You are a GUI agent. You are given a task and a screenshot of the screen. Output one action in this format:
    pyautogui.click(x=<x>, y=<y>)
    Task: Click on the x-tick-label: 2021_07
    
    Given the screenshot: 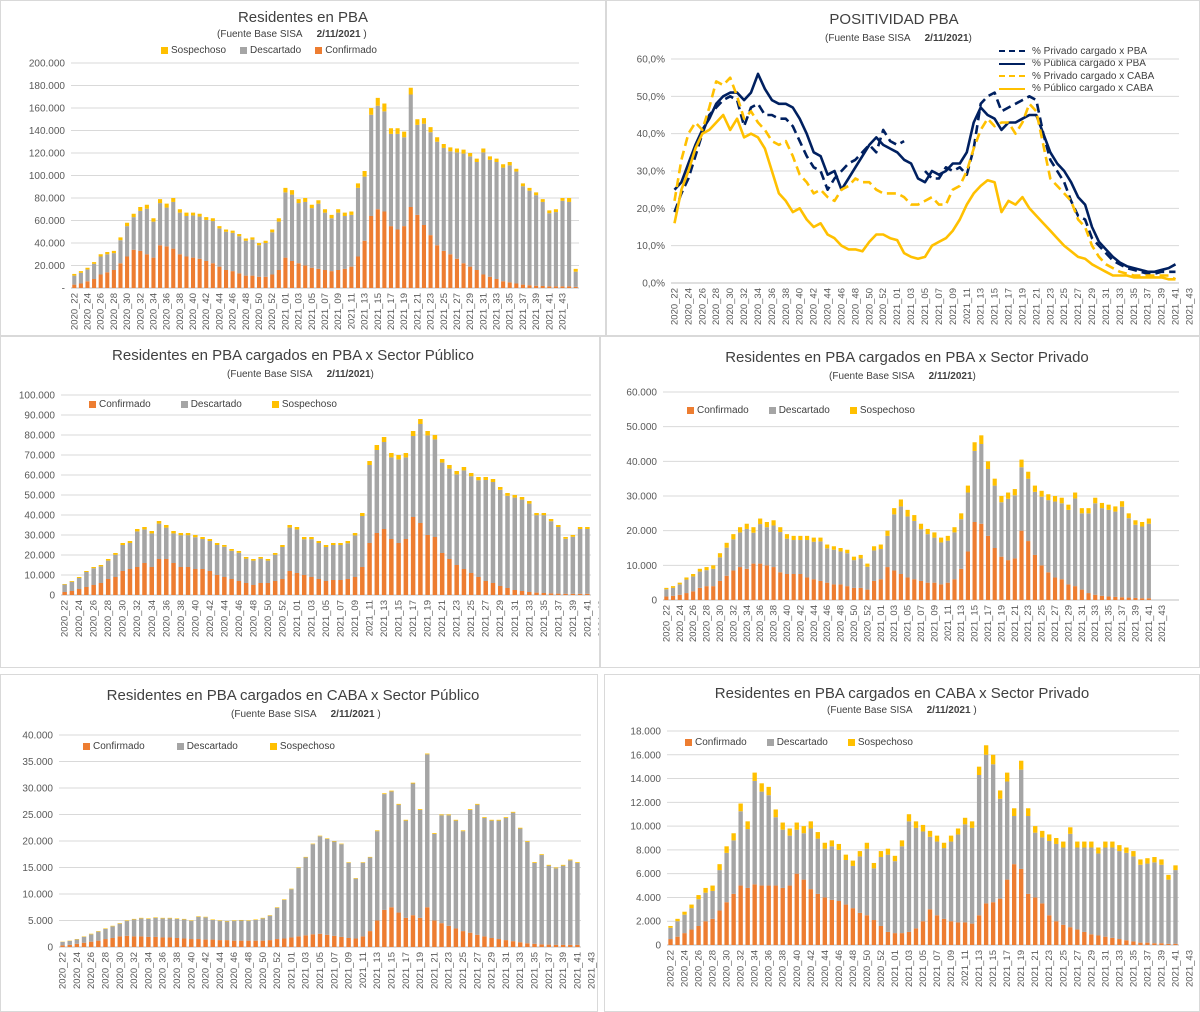 What is the action you would take?
    pyautogui.click(x=334, y=970)
    